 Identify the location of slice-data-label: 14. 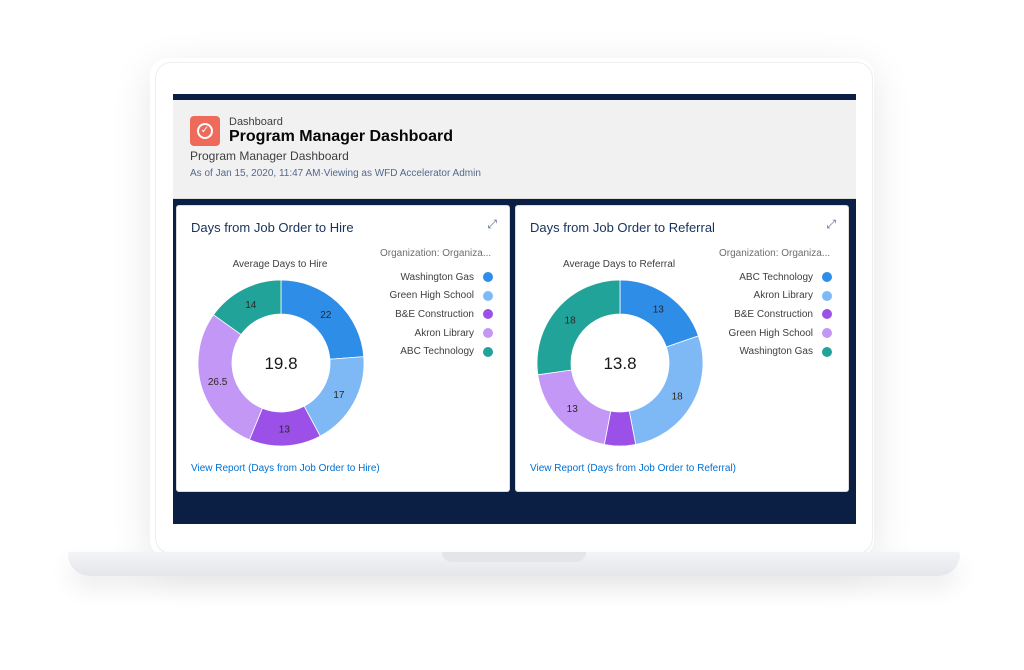
(251, 305).